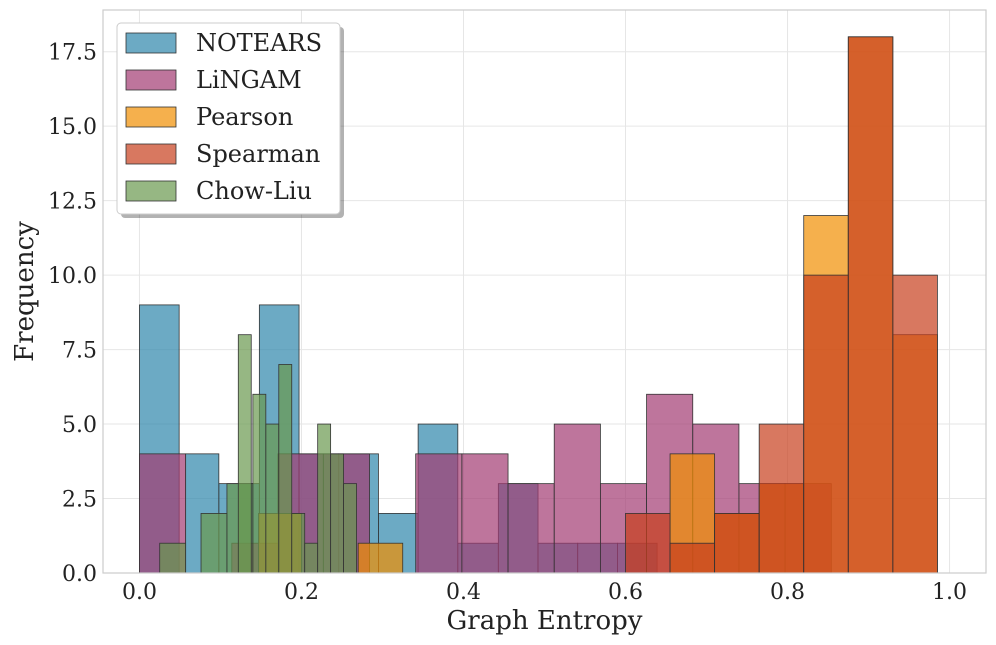  I want to click on legend-swatch-chow-liu, so click(151, 191).